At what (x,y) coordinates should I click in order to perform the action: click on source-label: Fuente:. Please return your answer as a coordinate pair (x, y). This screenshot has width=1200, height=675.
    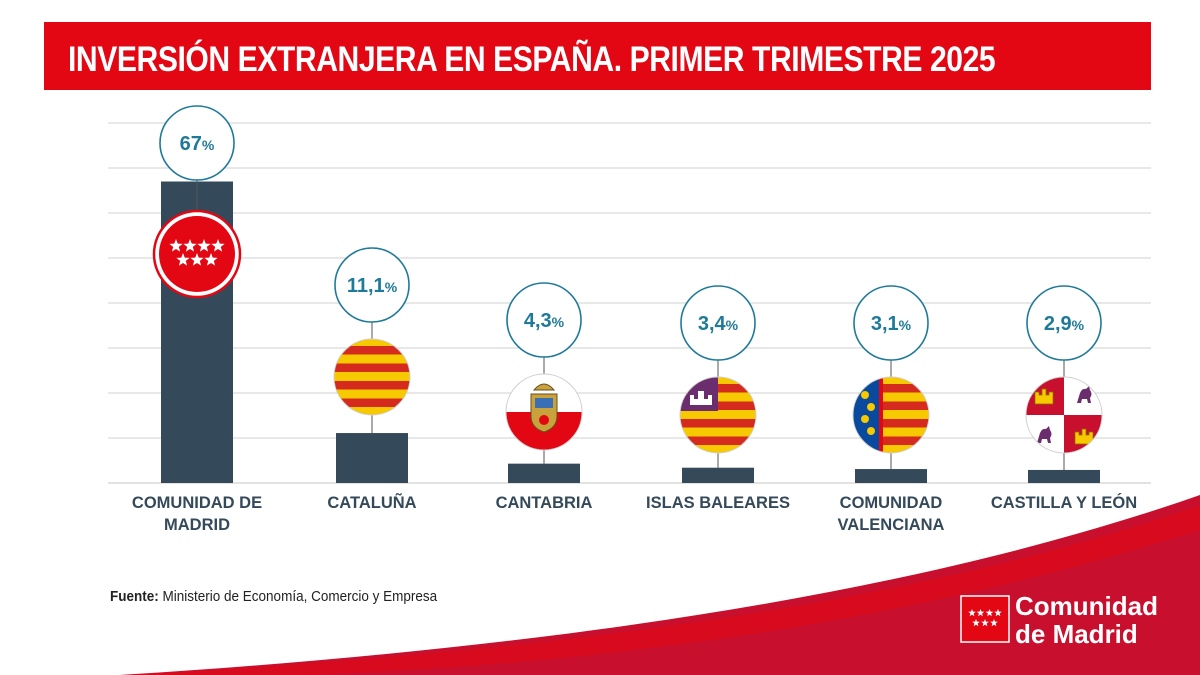
    Looking at the image, I should click on (134, 596).